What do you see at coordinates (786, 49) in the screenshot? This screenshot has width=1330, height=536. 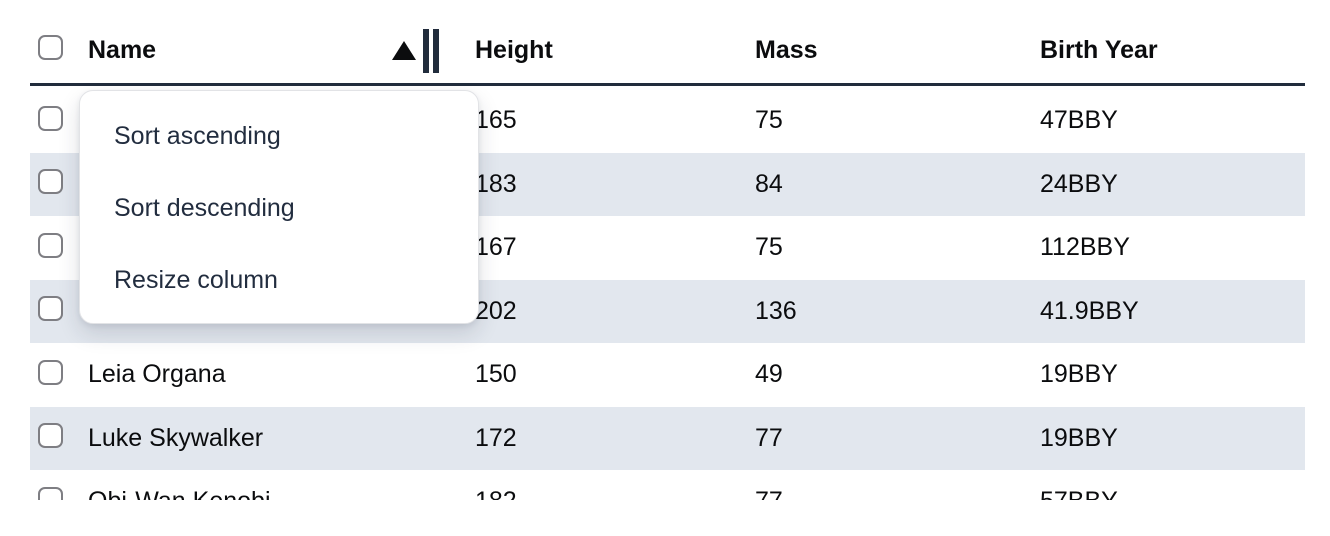 I see `column-header-mass: Mass` at bounding box center [786, 49].